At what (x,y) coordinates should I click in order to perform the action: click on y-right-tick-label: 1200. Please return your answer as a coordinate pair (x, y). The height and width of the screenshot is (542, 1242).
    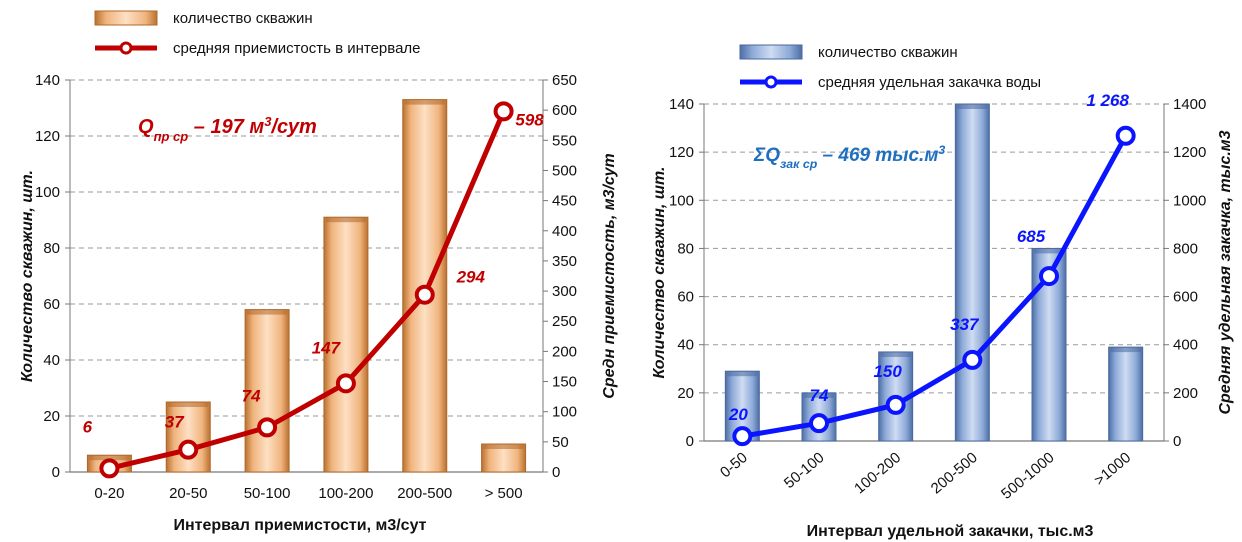
    Looking at the image, I should click on (1189, 152).